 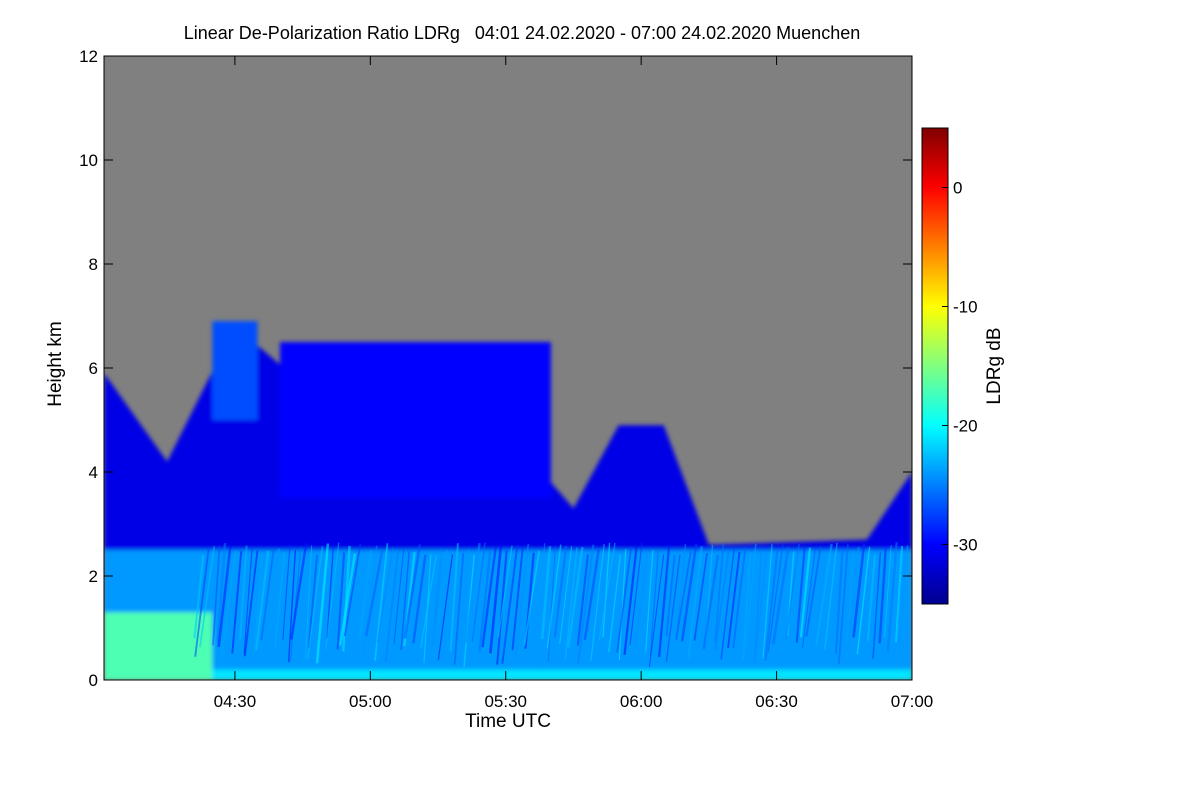 I want to click on x-tick-label: 07:00, so click(x=912, y=701).